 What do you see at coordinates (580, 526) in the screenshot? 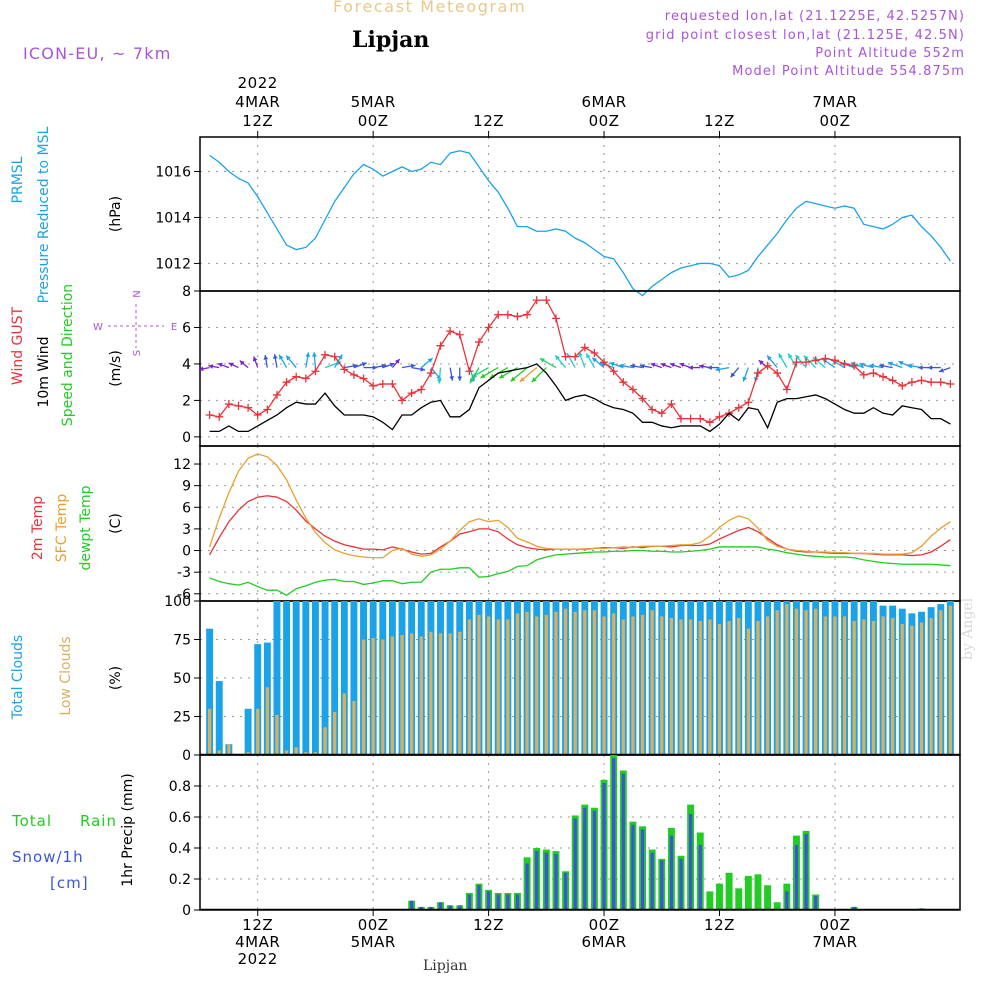
I see `series-line-2m-temp` at bounding box center [580, 526].